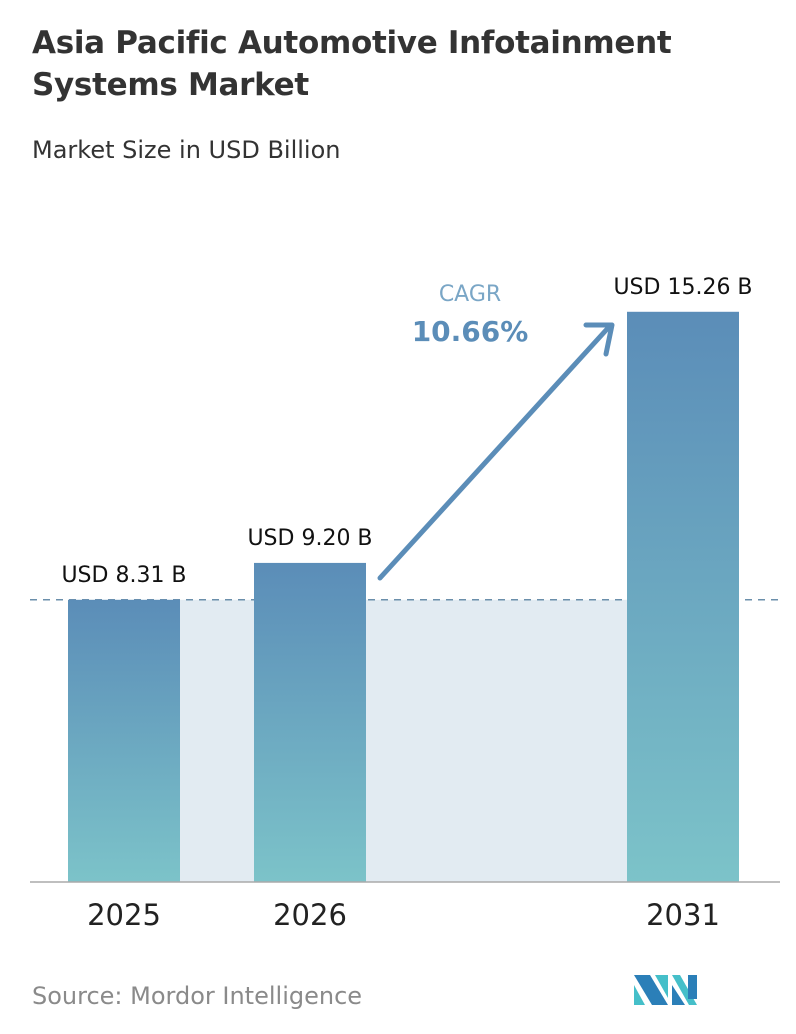 The height and width of the screenshot is (1034, 796). Describe the element at coordinates (665, 990) in the screenshot. I see `logo-icon` at that location.